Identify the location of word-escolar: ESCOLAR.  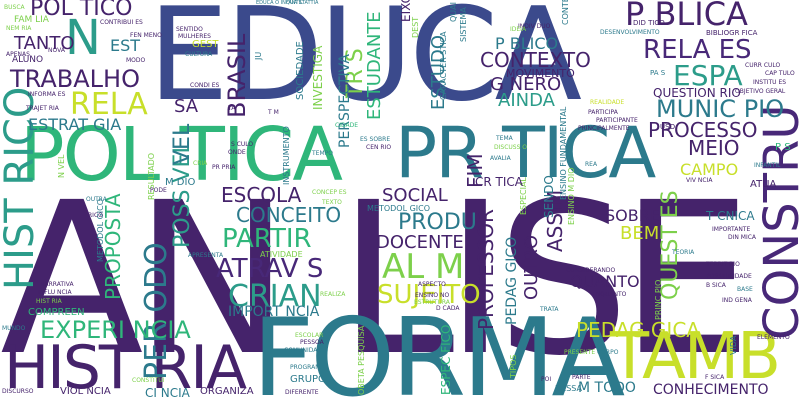
(309, 335).